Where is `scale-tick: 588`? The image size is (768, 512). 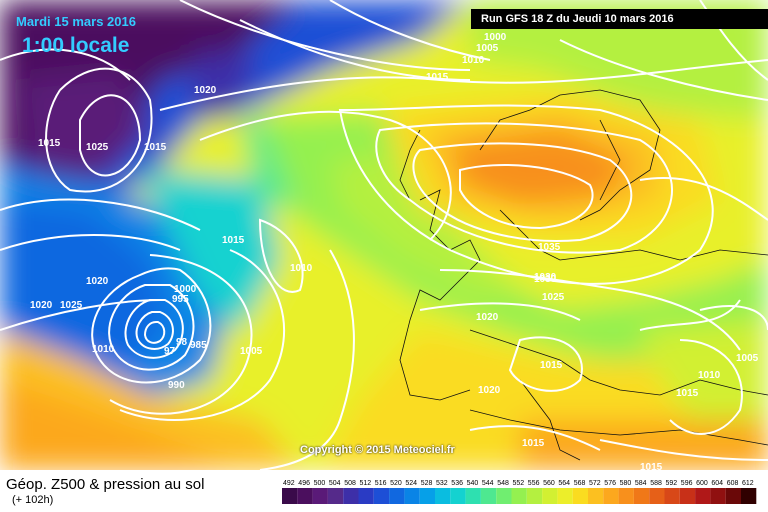
scale-tick: 588 is located at coordinates (656, 483).